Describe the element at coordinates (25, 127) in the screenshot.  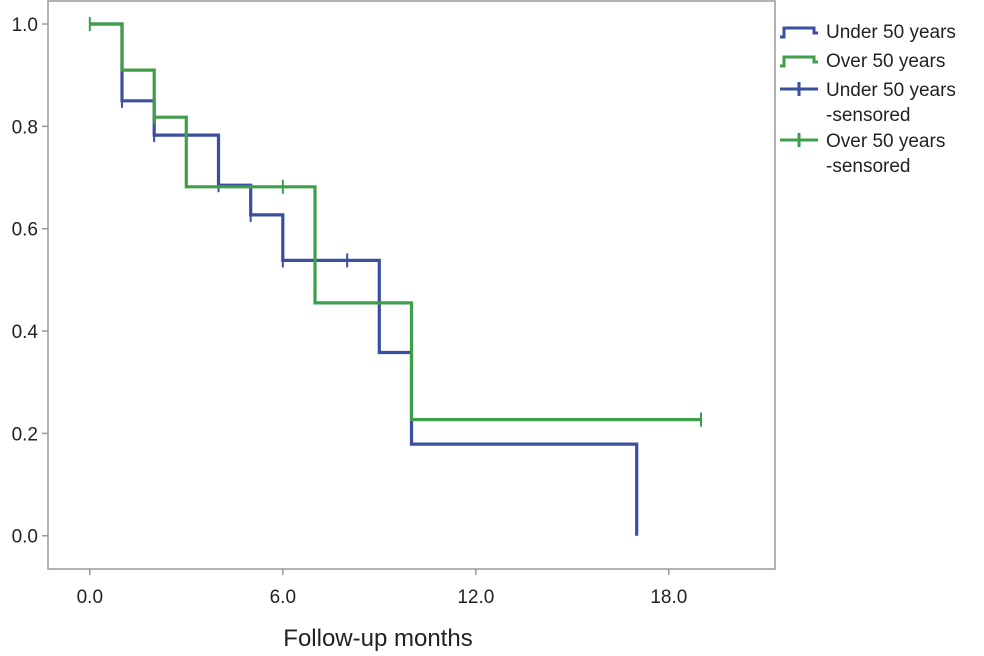
I see `y-tick-label: 0.8` at that location.